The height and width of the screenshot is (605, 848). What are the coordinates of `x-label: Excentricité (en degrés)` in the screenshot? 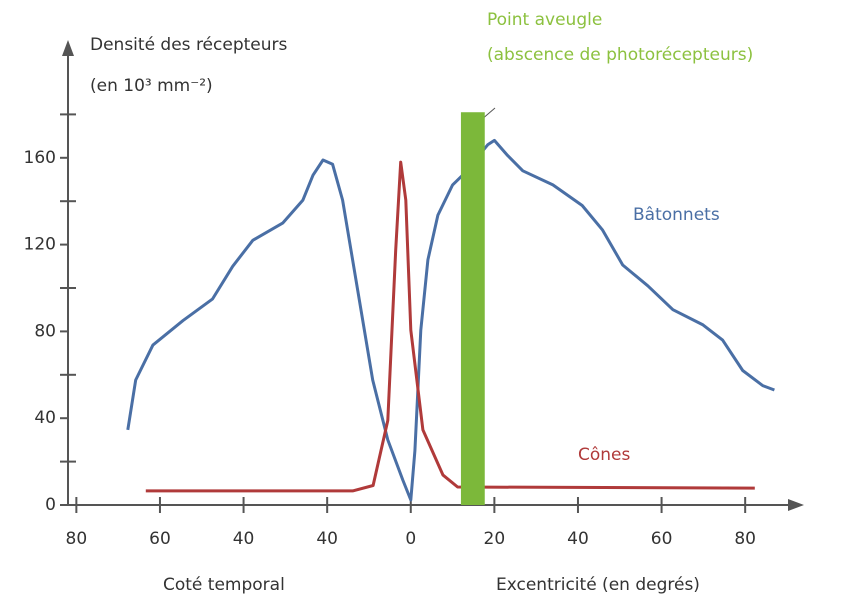 It's located at (598, 585).